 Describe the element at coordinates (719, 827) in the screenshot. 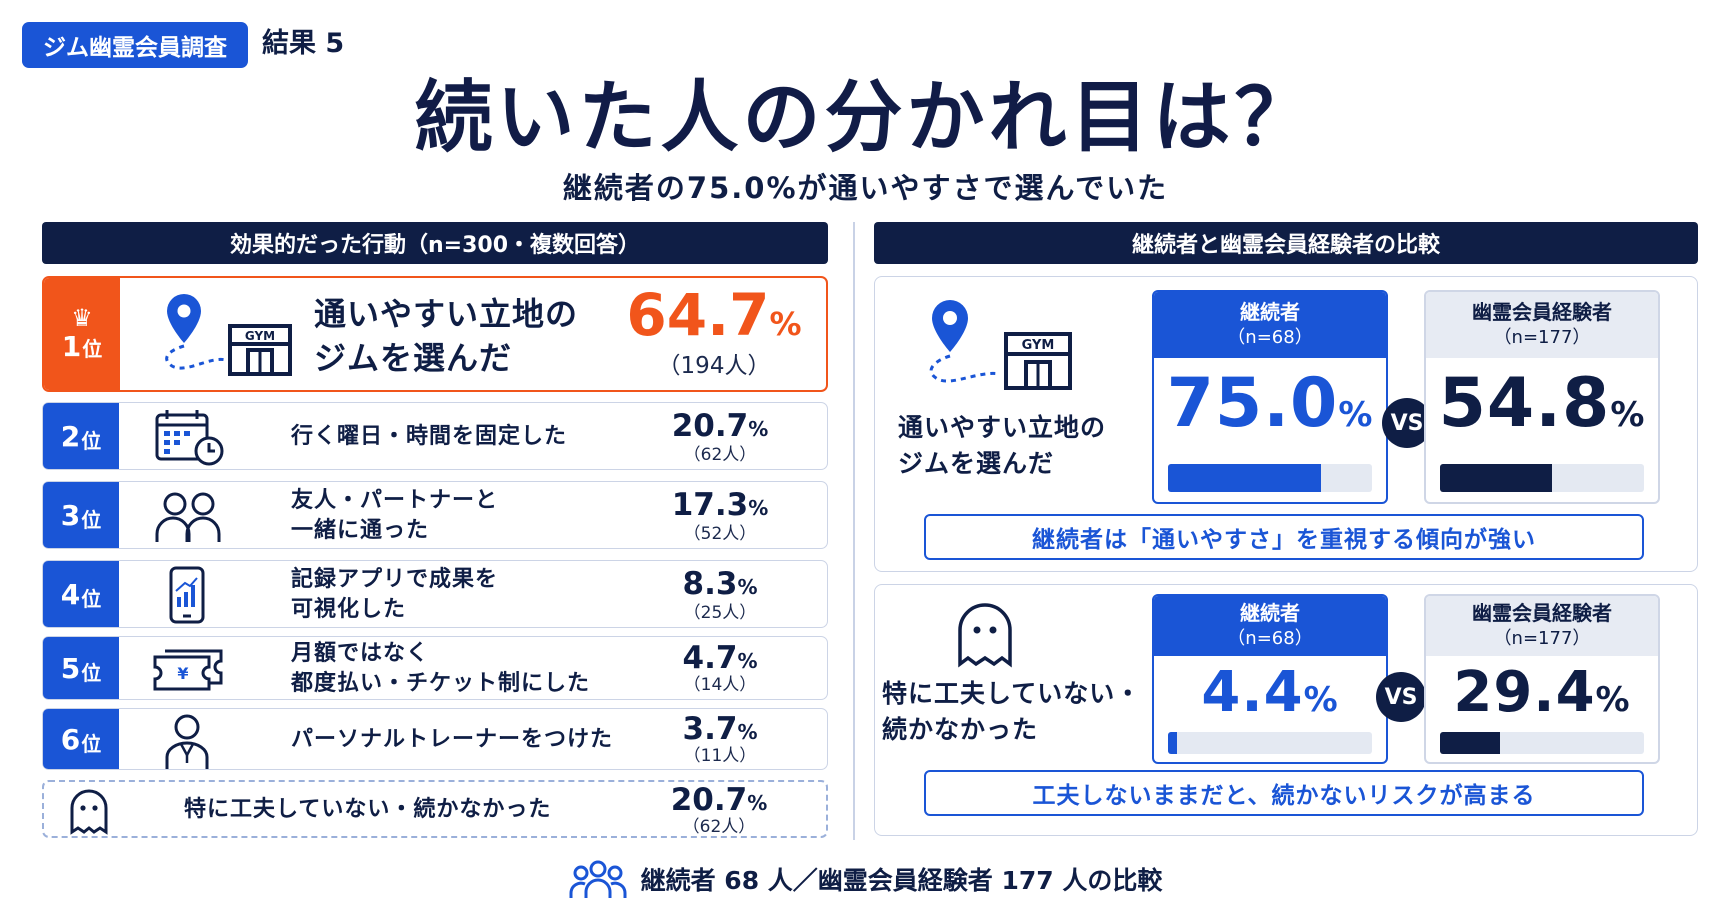

I see `no-effort-count: （62人）` at that location.